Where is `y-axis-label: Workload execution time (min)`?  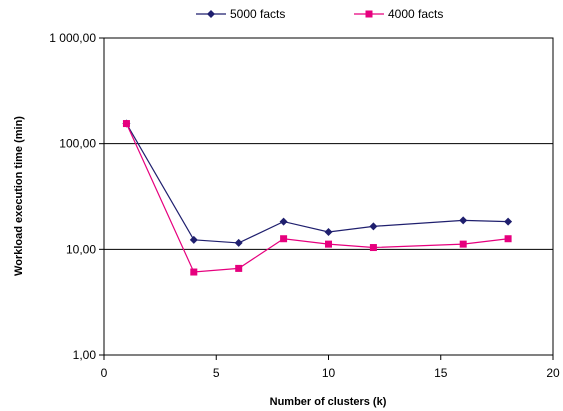 y-axis-label: Workload execution time (min) is located at coordinates (19, 196).